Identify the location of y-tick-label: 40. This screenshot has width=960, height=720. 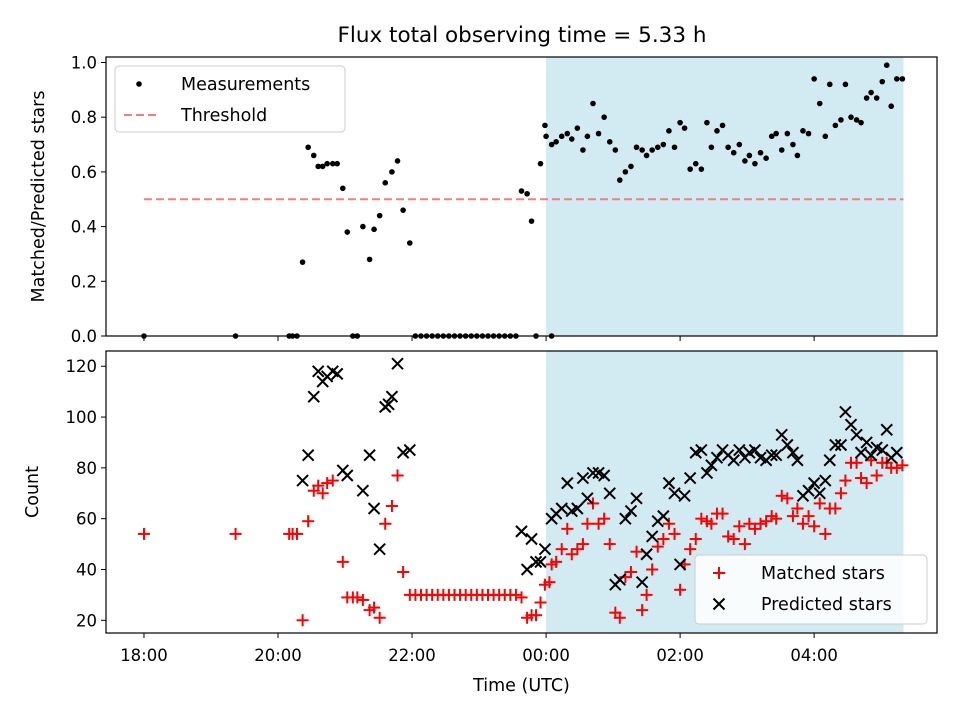
(86, 569).